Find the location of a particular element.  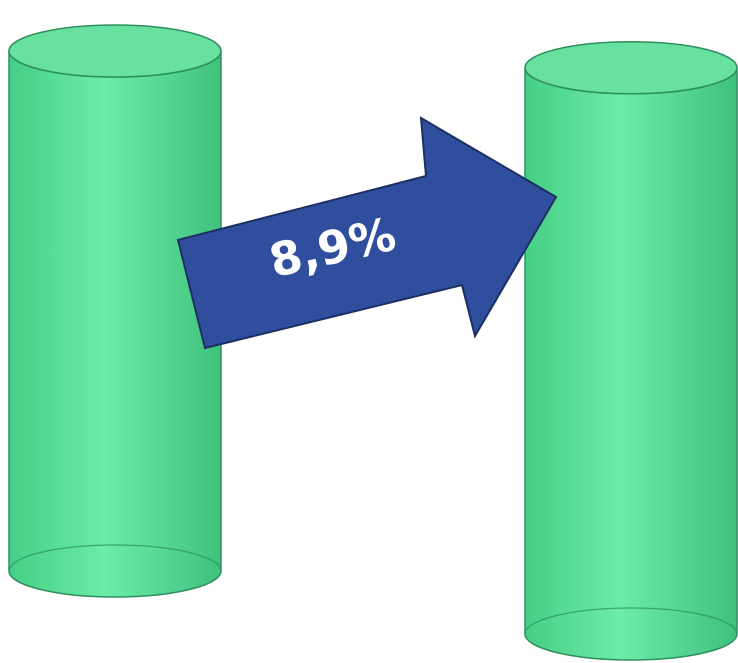

cylinder-1-top is located at coordinates (115, 51).